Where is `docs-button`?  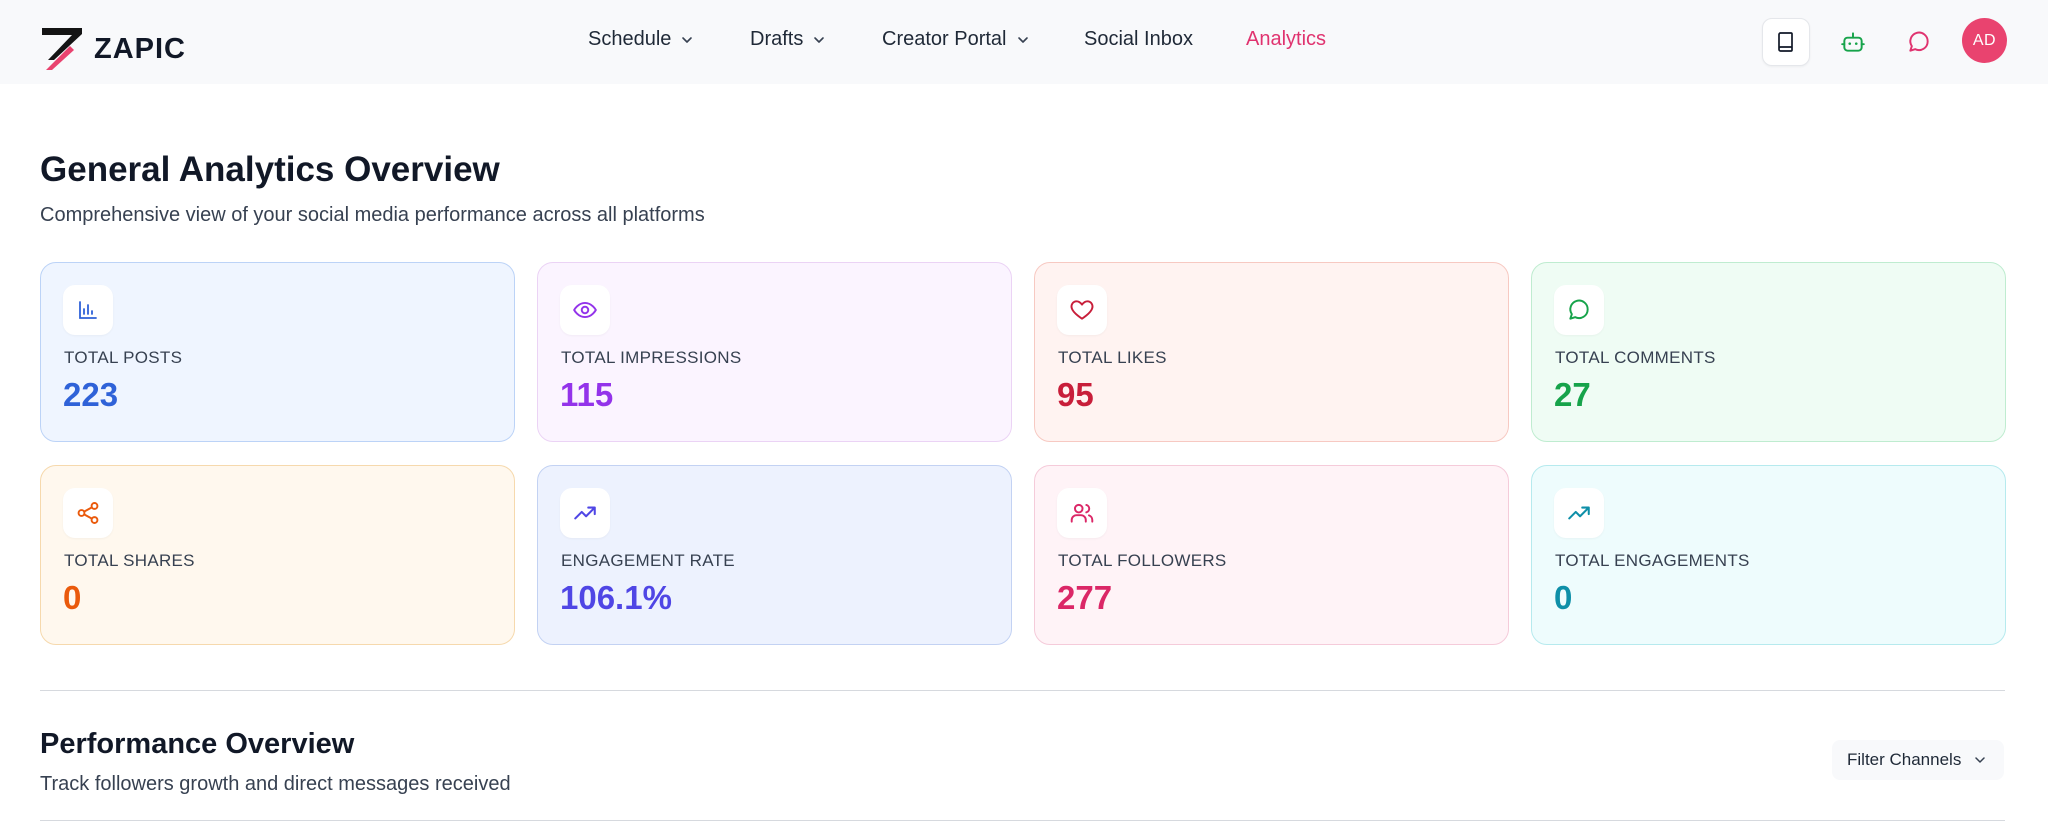 docs-button is located at coordinates (1786, 42).